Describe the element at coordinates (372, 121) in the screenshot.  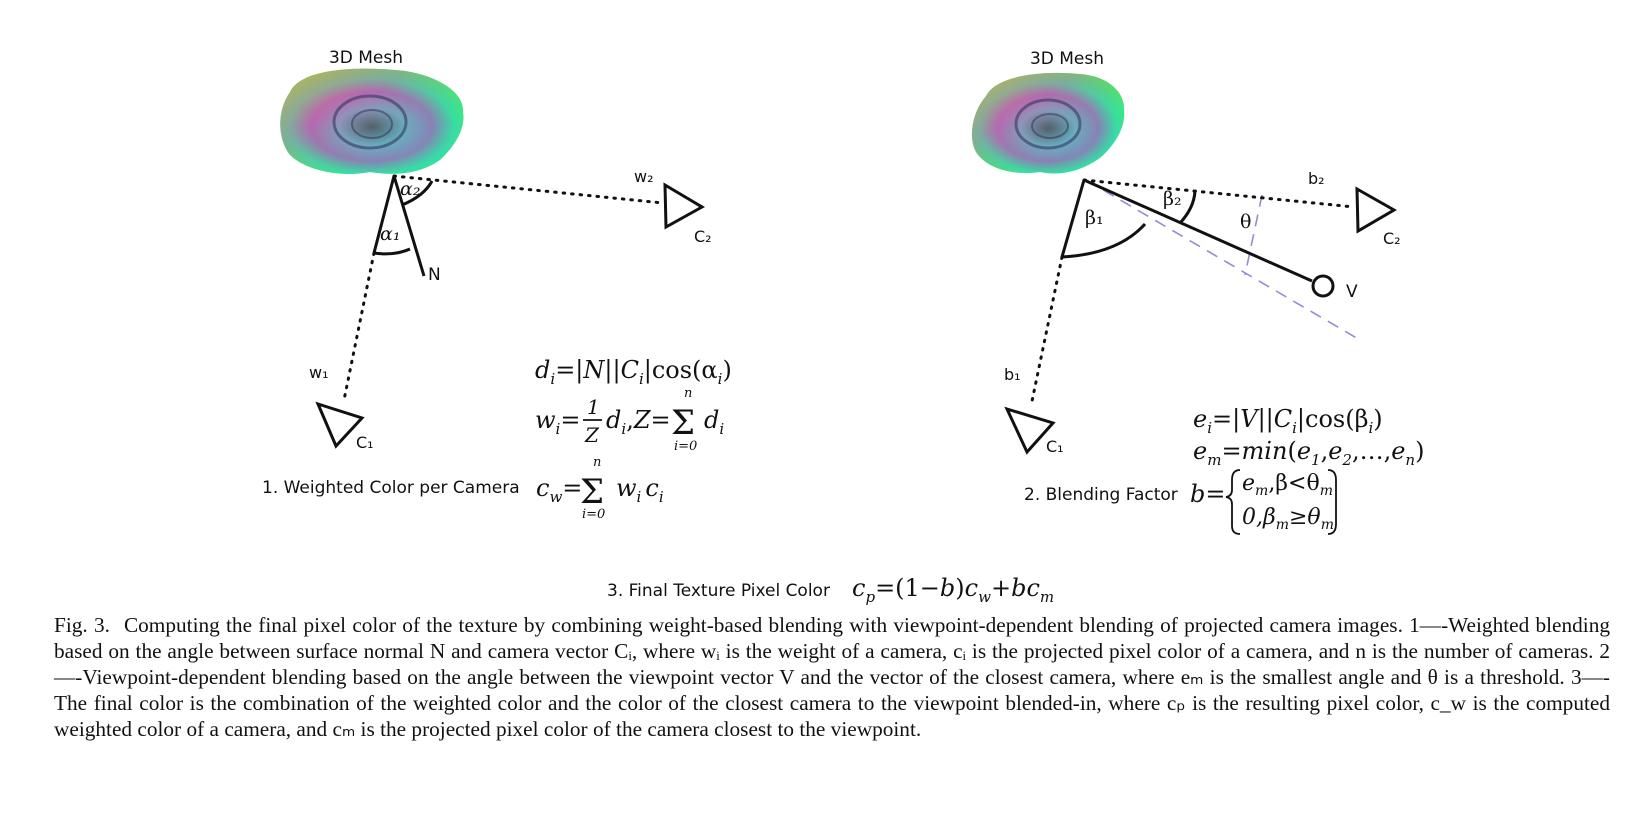
I see `left-mesh-image` at that location.